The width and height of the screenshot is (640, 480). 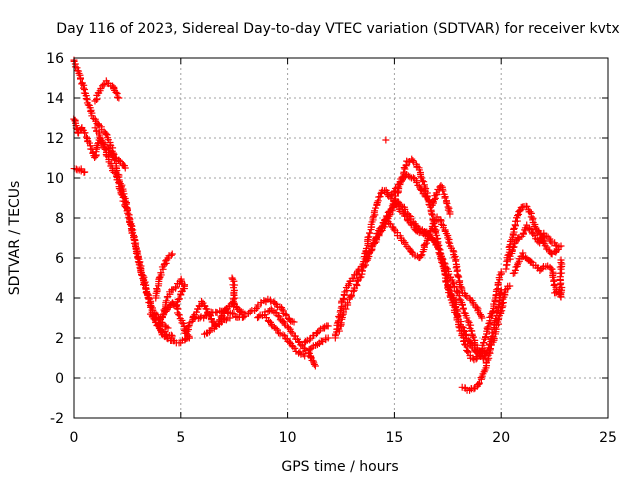 I want to click on y-tick-label: 0, so click(x=59, y=379).